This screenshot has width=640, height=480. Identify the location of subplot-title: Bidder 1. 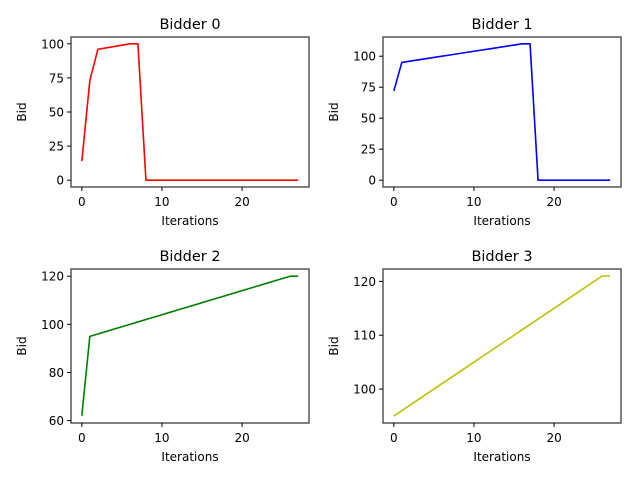
(501, 25).